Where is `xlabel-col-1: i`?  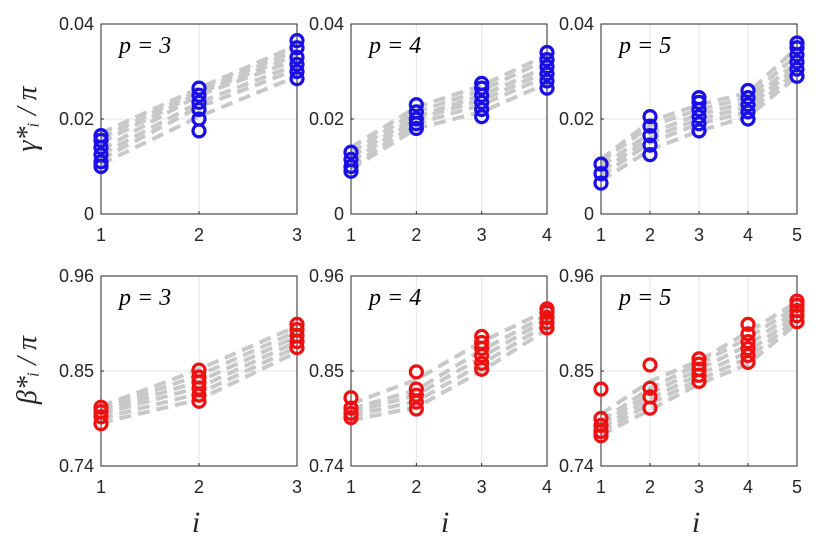 xlabel-col-1: i is located at coordinates (196, 522).